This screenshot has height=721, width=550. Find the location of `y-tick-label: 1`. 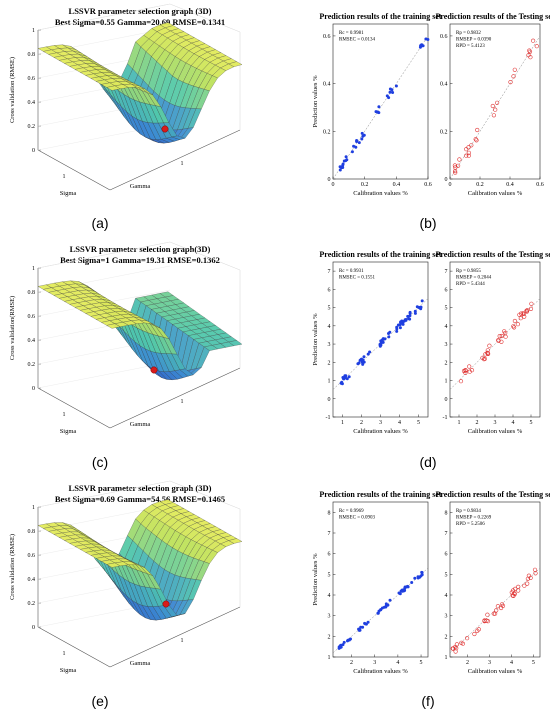

y-tick-label: 1 is located at coordinates (329, 658).